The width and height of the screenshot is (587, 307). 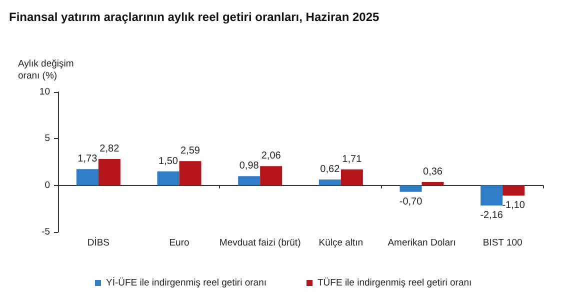 I want to click on legend-label: Yİ-ÜFE ile indirgenmiş reel getiri oranı, so click(x=186, y=282).